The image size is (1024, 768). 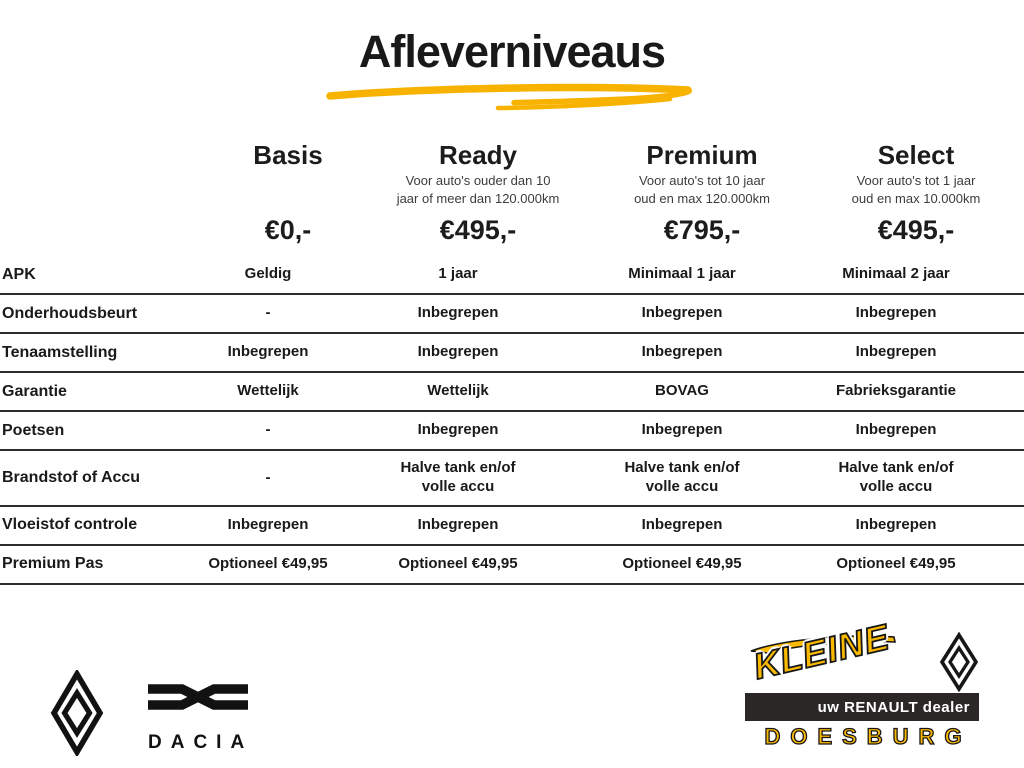 I want to click on brand-logos: DACIA, so click(x=151, y=713).